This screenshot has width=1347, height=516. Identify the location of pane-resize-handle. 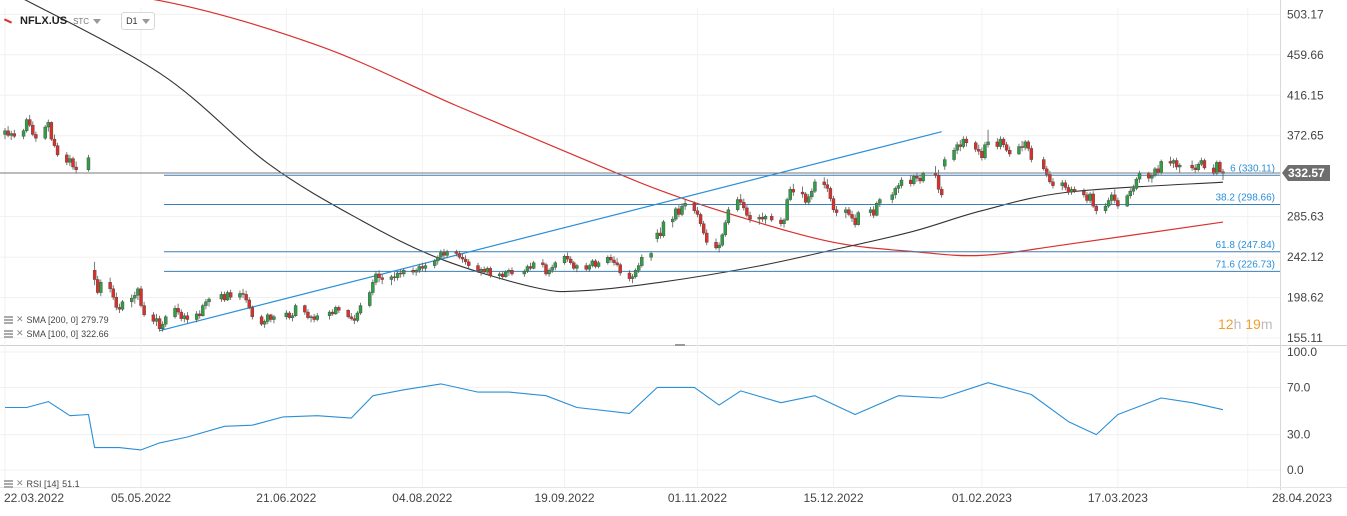
(680, 345).